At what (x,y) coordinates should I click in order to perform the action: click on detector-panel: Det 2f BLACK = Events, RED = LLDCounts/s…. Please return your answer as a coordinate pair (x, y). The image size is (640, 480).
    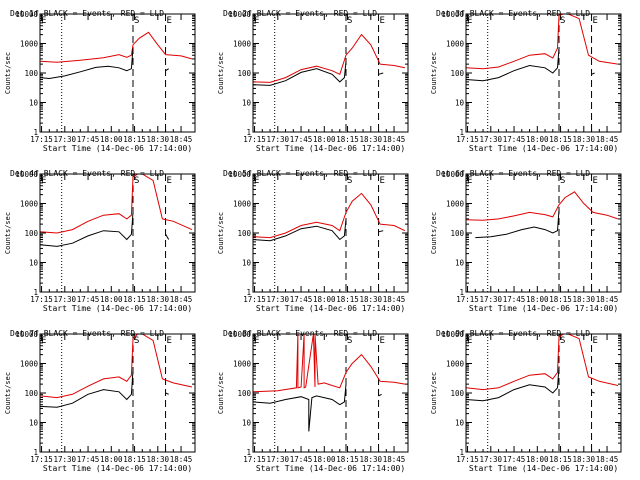
    Looking at the image, I should click on (313, 81).